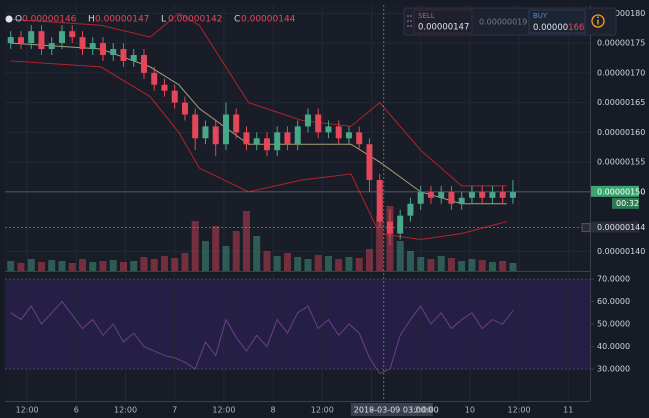 The image size is (649, 418). I want to click on buy-label: BUY, so click(540, 16).